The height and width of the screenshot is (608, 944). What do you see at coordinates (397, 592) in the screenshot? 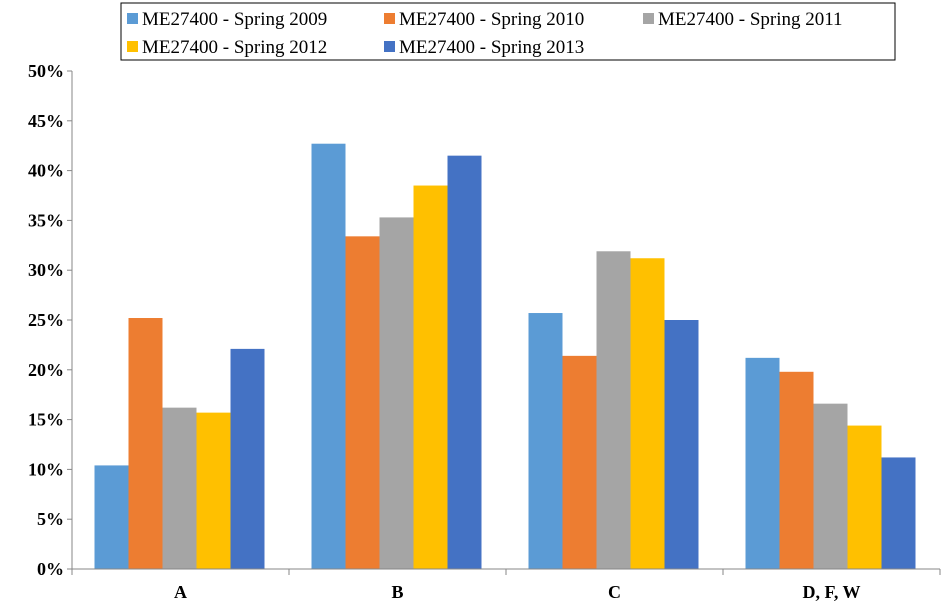
I see `x-tick-label: B` at bounding box center [397, 592].